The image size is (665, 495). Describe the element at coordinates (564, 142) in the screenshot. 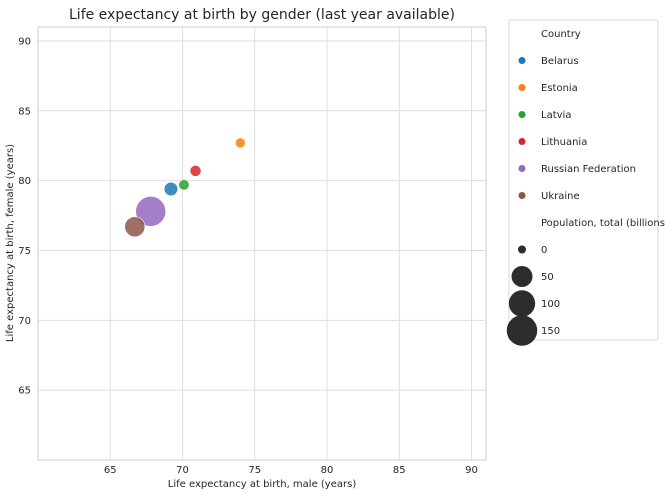

I see `legend-entry: Lithuania` at that location.